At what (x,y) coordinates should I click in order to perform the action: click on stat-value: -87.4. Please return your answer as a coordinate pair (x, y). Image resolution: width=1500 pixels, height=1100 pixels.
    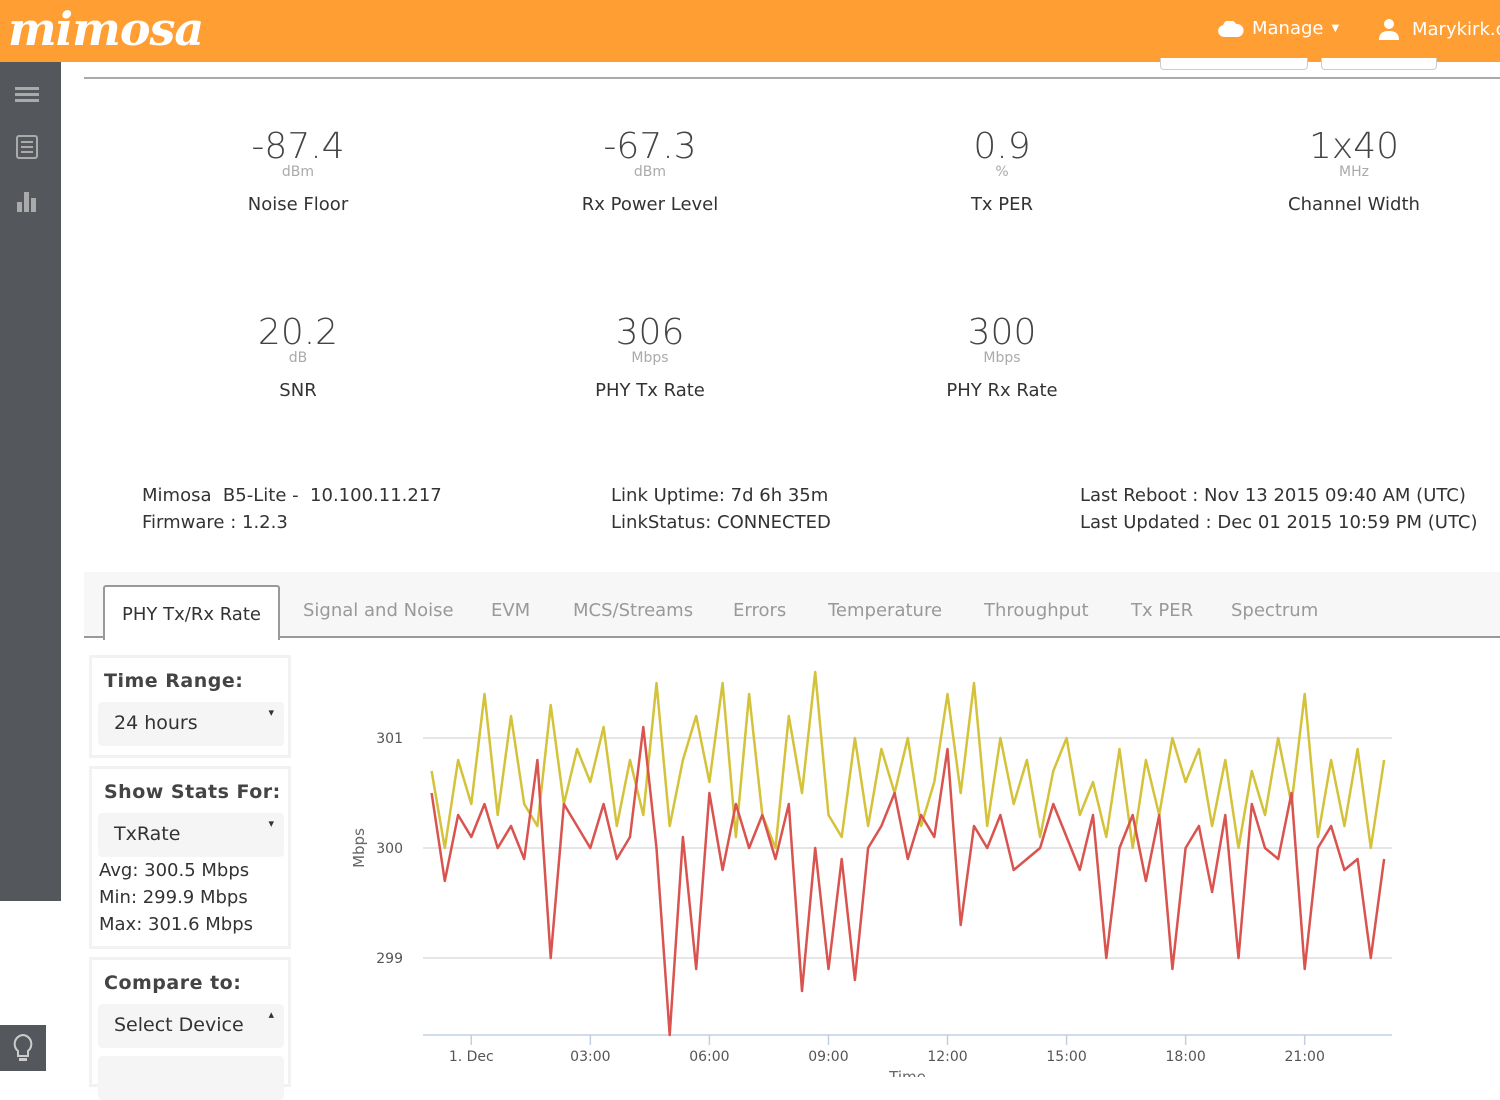
    Looking at the image, I should click on (298, 146).